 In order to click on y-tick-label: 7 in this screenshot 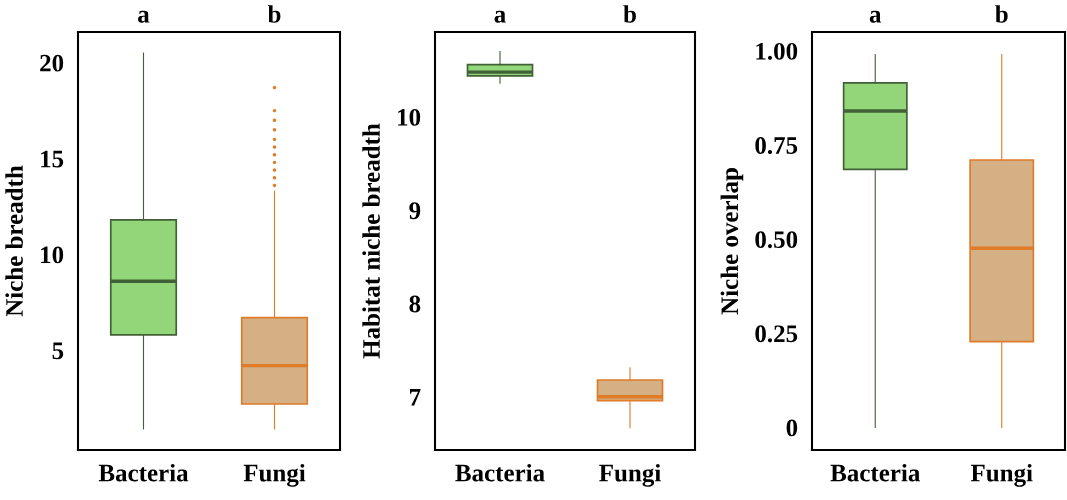, I will do `click(415, 397)`.